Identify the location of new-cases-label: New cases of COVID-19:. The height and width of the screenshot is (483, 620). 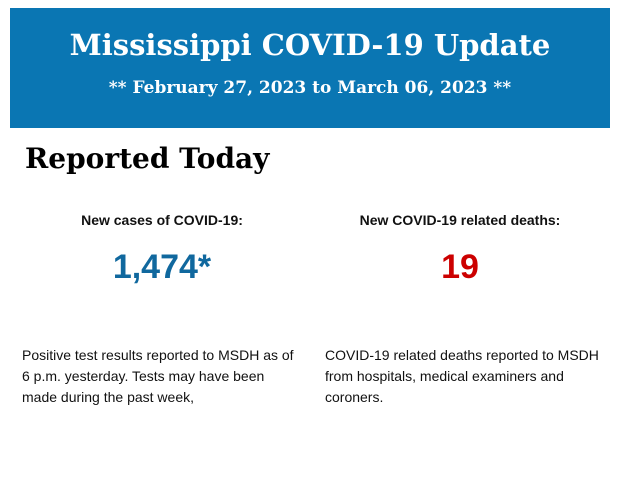
(162, 220).